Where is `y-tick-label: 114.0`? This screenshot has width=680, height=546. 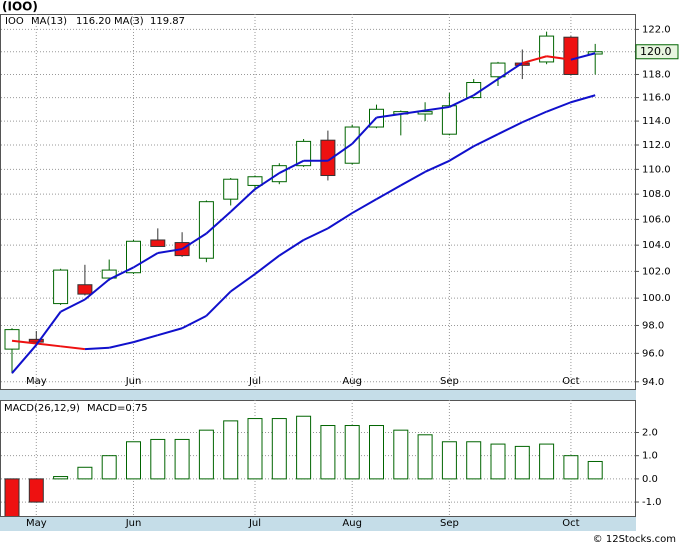 y-tick-label: 114.0 is located at coordinates (656, 121).